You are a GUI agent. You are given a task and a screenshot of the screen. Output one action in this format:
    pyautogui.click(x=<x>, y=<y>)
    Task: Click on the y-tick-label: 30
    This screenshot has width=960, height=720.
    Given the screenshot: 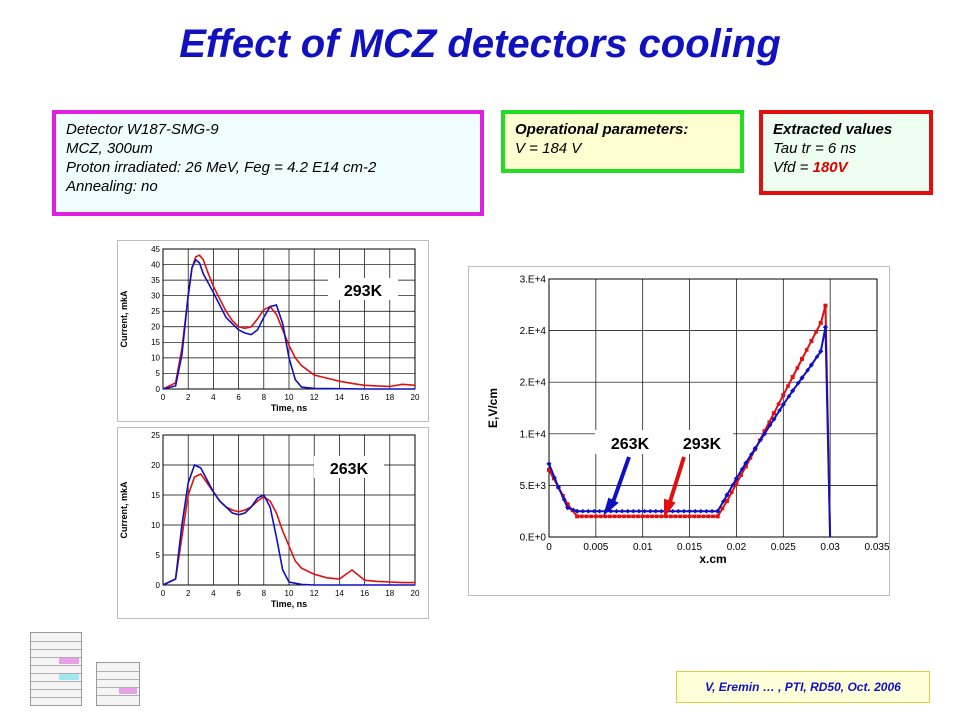 What is the action you would take?
    pyautogui.click(x=155, y=295)
    